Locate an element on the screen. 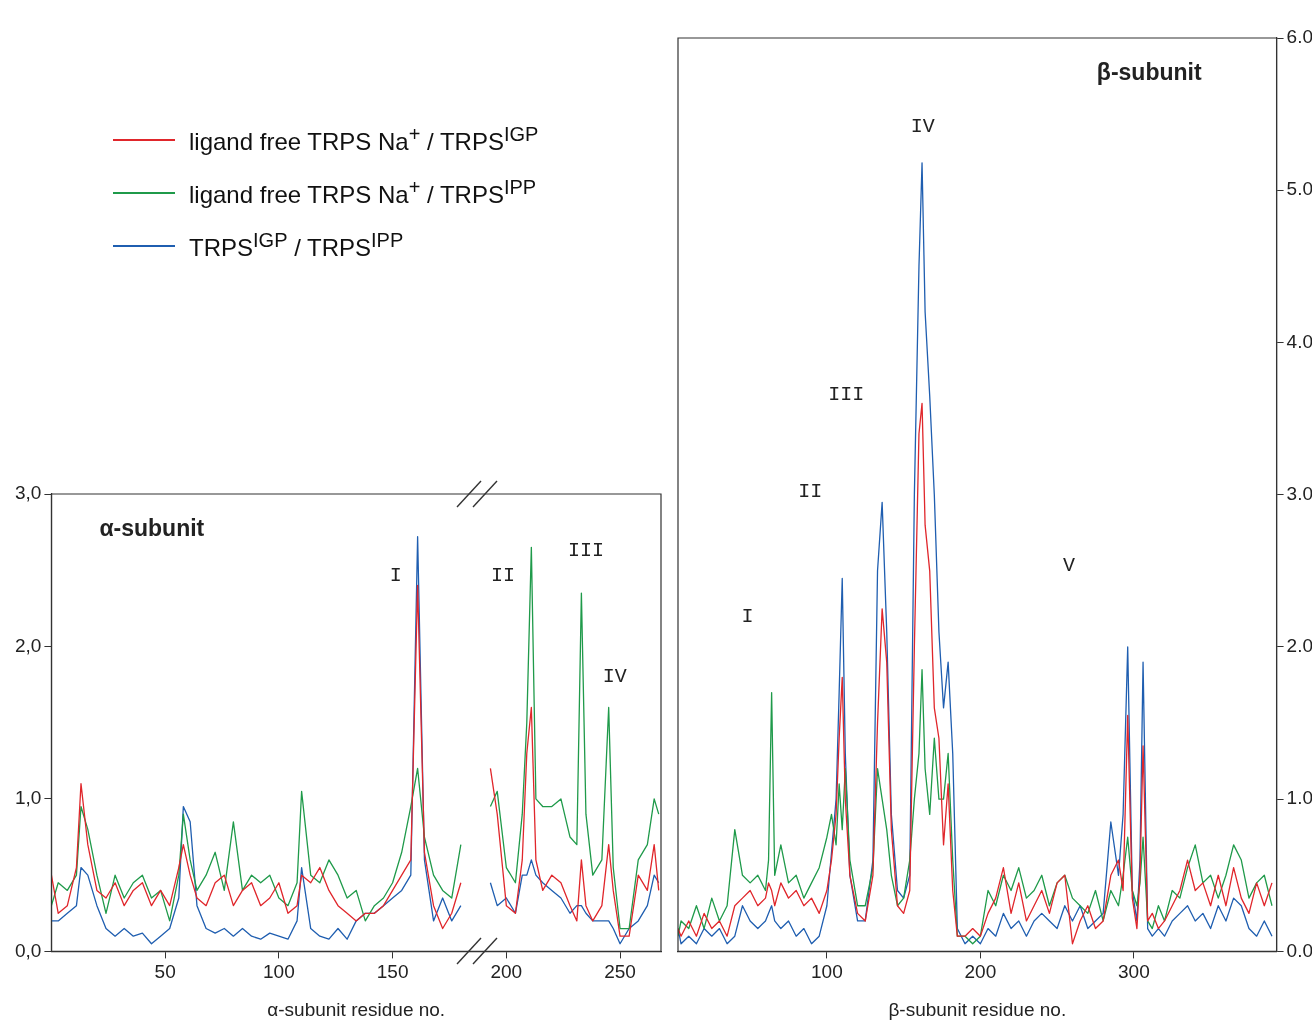  x-tick-label: 50 is located at coordinates (165, 972).